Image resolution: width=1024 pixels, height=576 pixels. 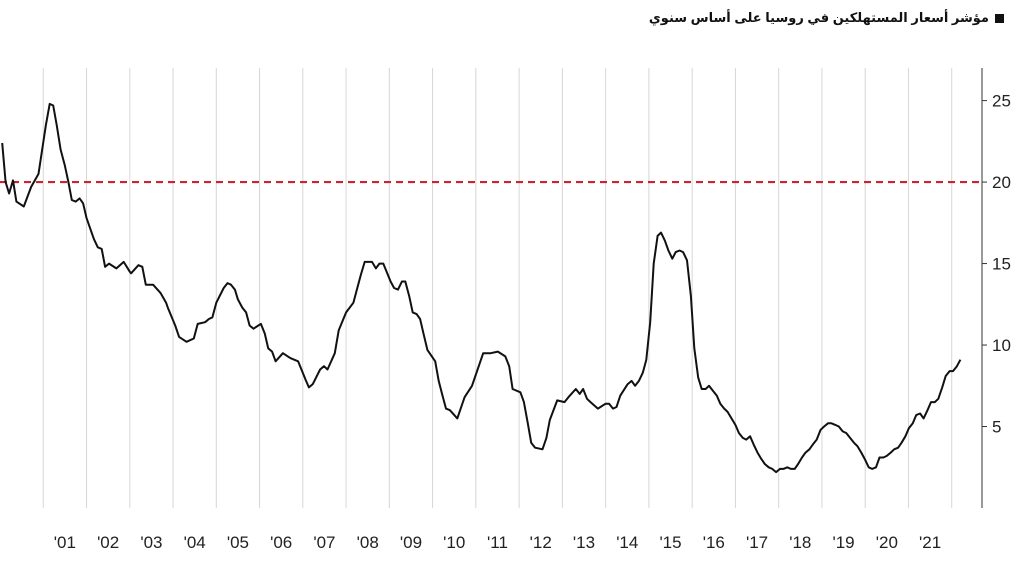 I want to click on x-tick-label: '03, so click(x=151, y=542).